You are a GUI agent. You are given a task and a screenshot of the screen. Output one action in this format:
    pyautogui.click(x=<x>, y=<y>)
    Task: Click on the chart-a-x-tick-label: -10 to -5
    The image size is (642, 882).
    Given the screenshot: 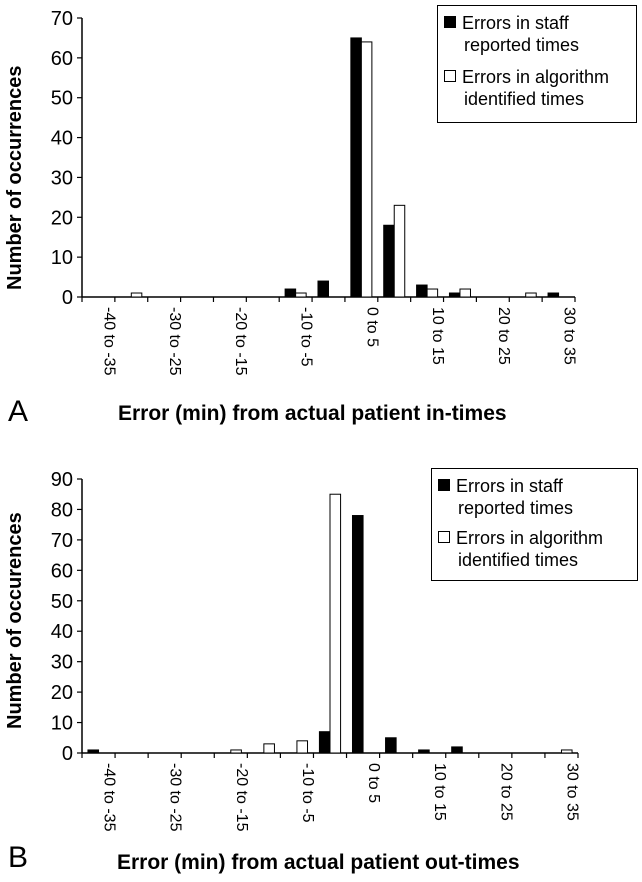 What is the action you would take?
    pyautogui.click(x=306, y=337)
    